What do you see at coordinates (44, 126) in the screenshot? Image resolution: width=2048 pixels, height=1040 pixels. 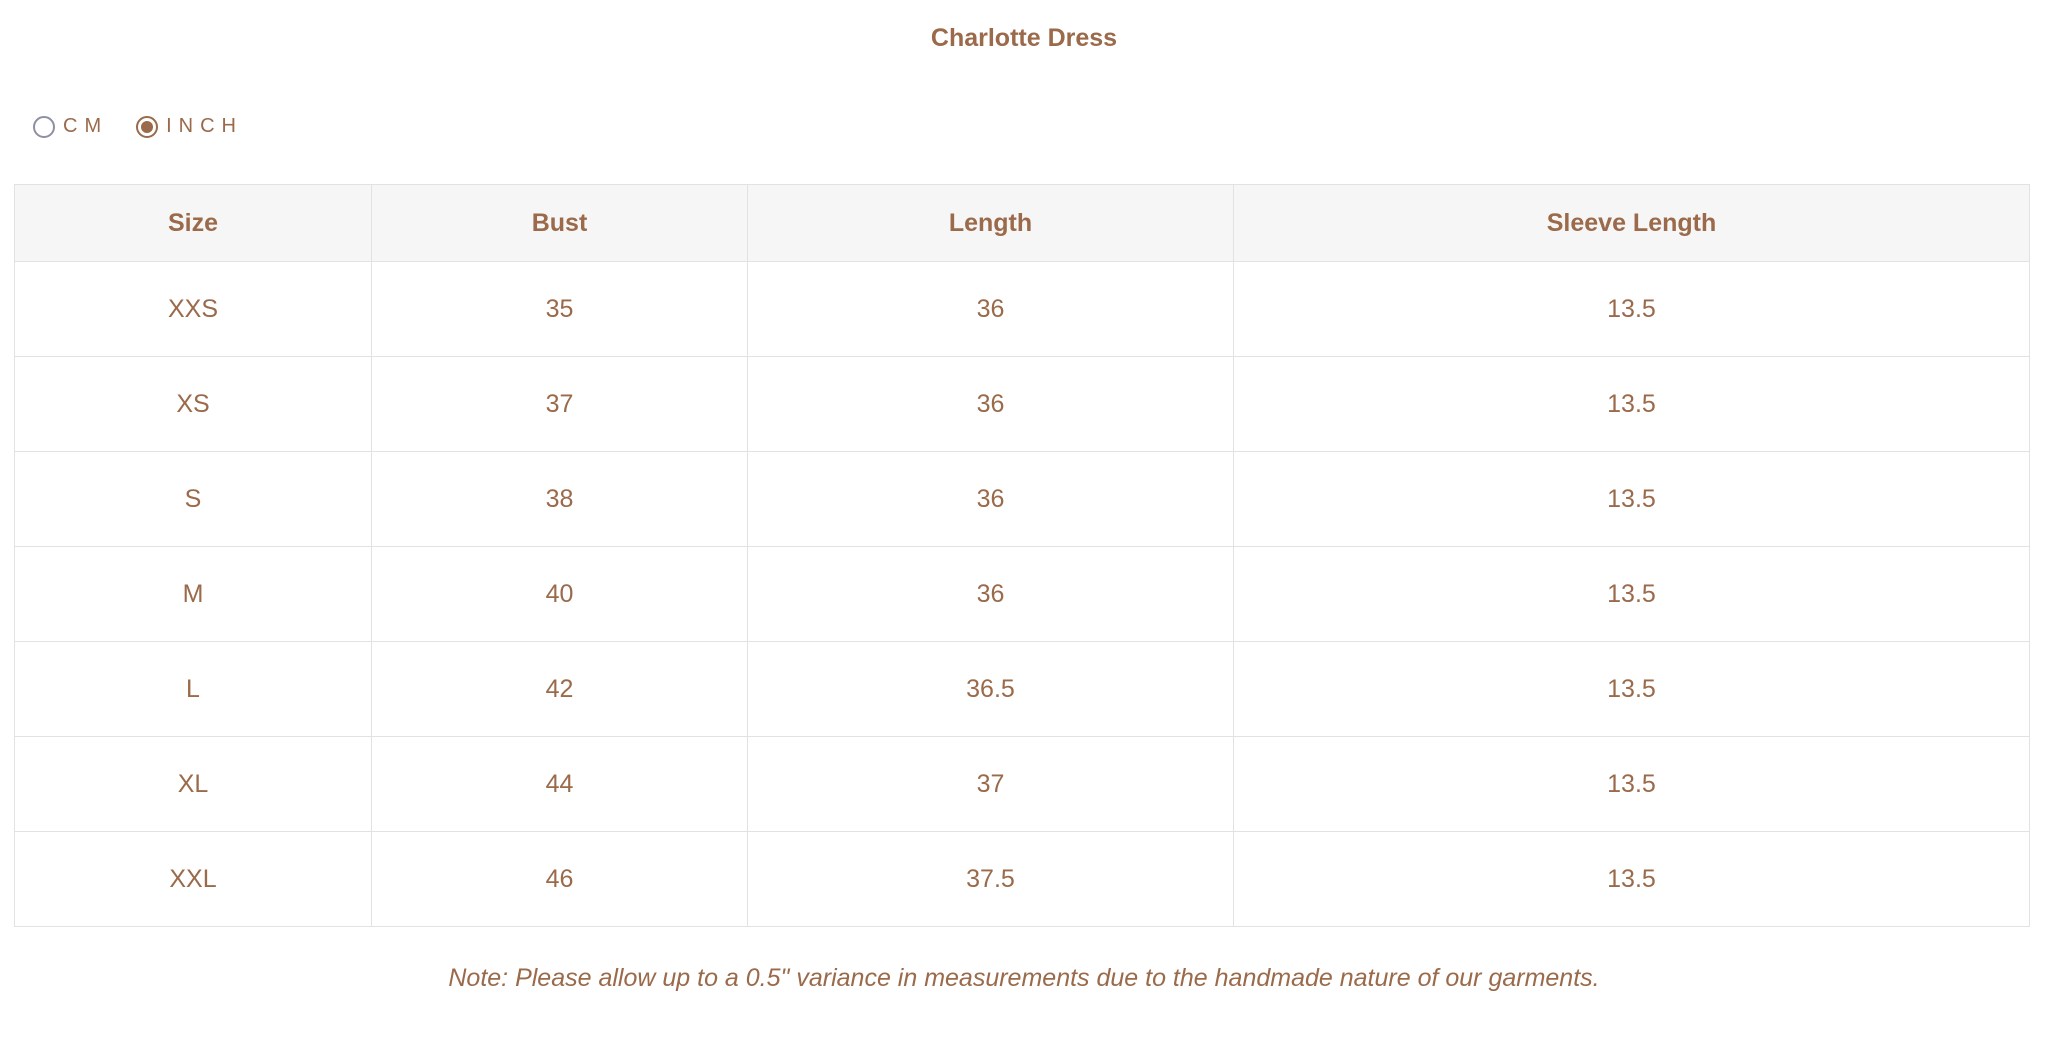 I see `radio-cm` at bounding box center [44, 126].